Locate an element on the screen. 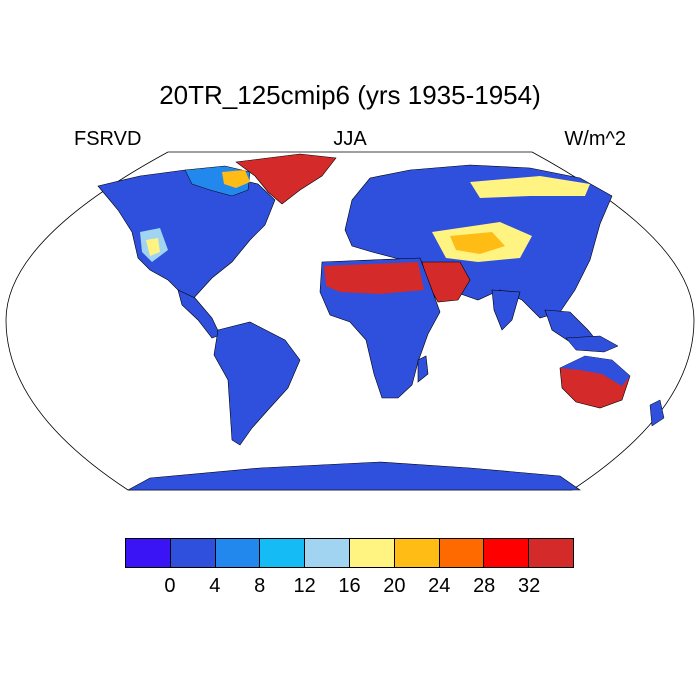 This screenshot has height=700, width=700. sahara-hot-region is located at coordinates (374, 278).